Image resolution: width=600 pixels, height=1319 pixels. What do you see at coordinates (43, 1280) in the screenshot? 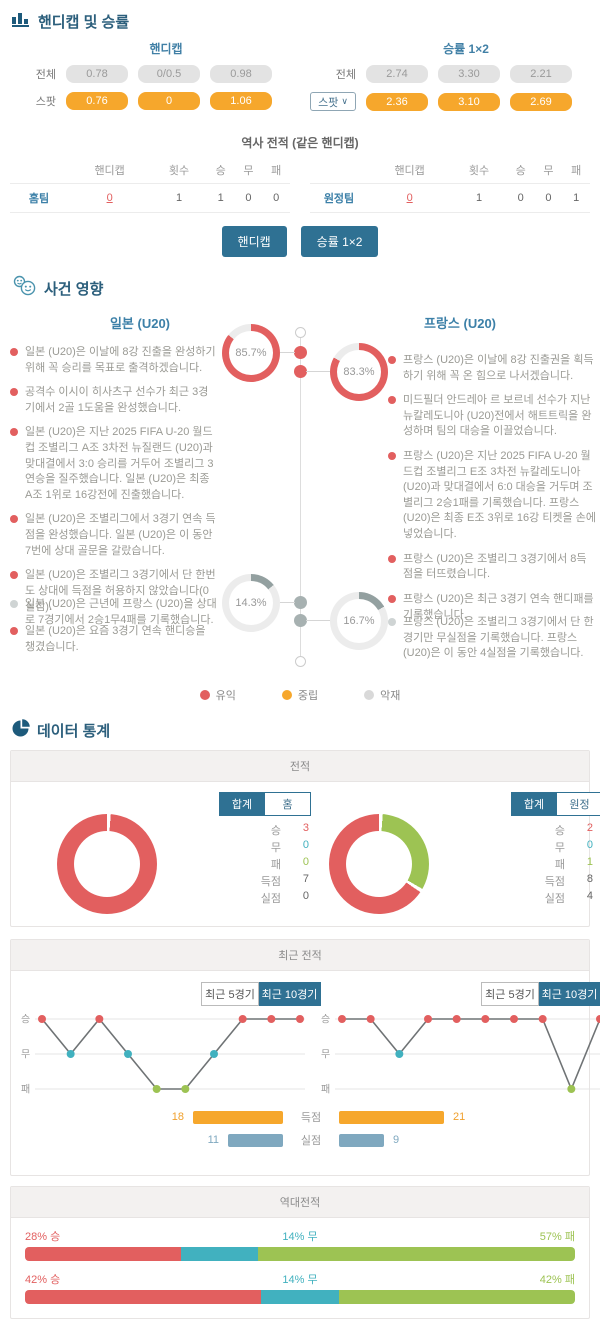
I see `win-pct-label: 42% 승` at bounding box center [43, 1280].